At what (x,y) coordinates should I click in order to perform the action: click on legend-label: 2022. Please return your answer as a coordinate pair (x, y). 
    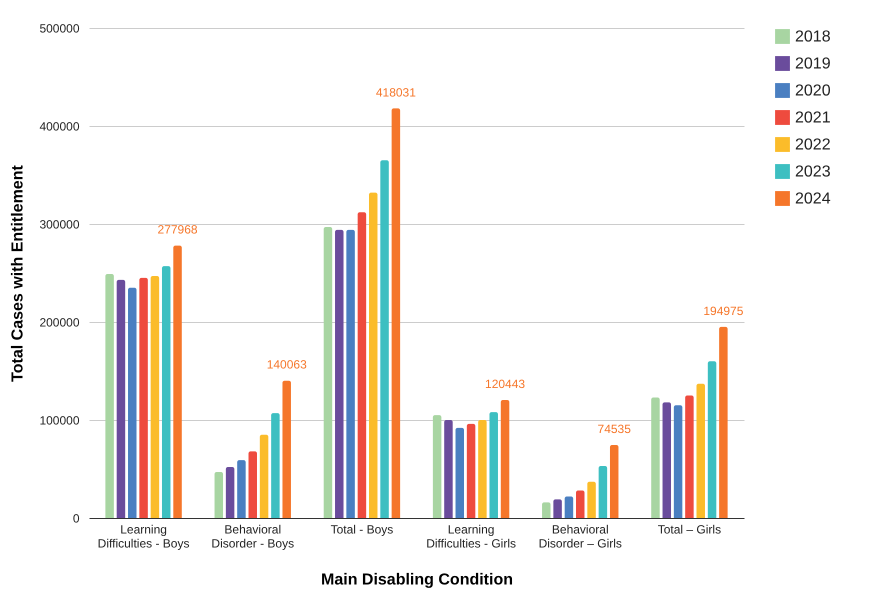
    Looking at the image, I should click on (813, 145).